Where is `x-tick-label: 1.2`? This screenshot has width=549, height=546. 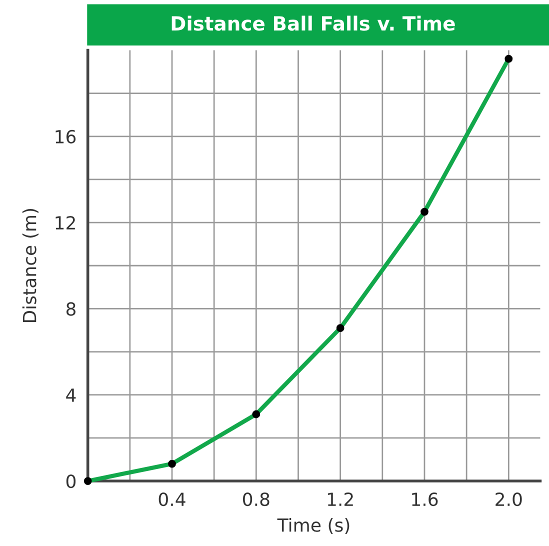
x-tick-label: 1.2 is located at coordinates (340, 499).